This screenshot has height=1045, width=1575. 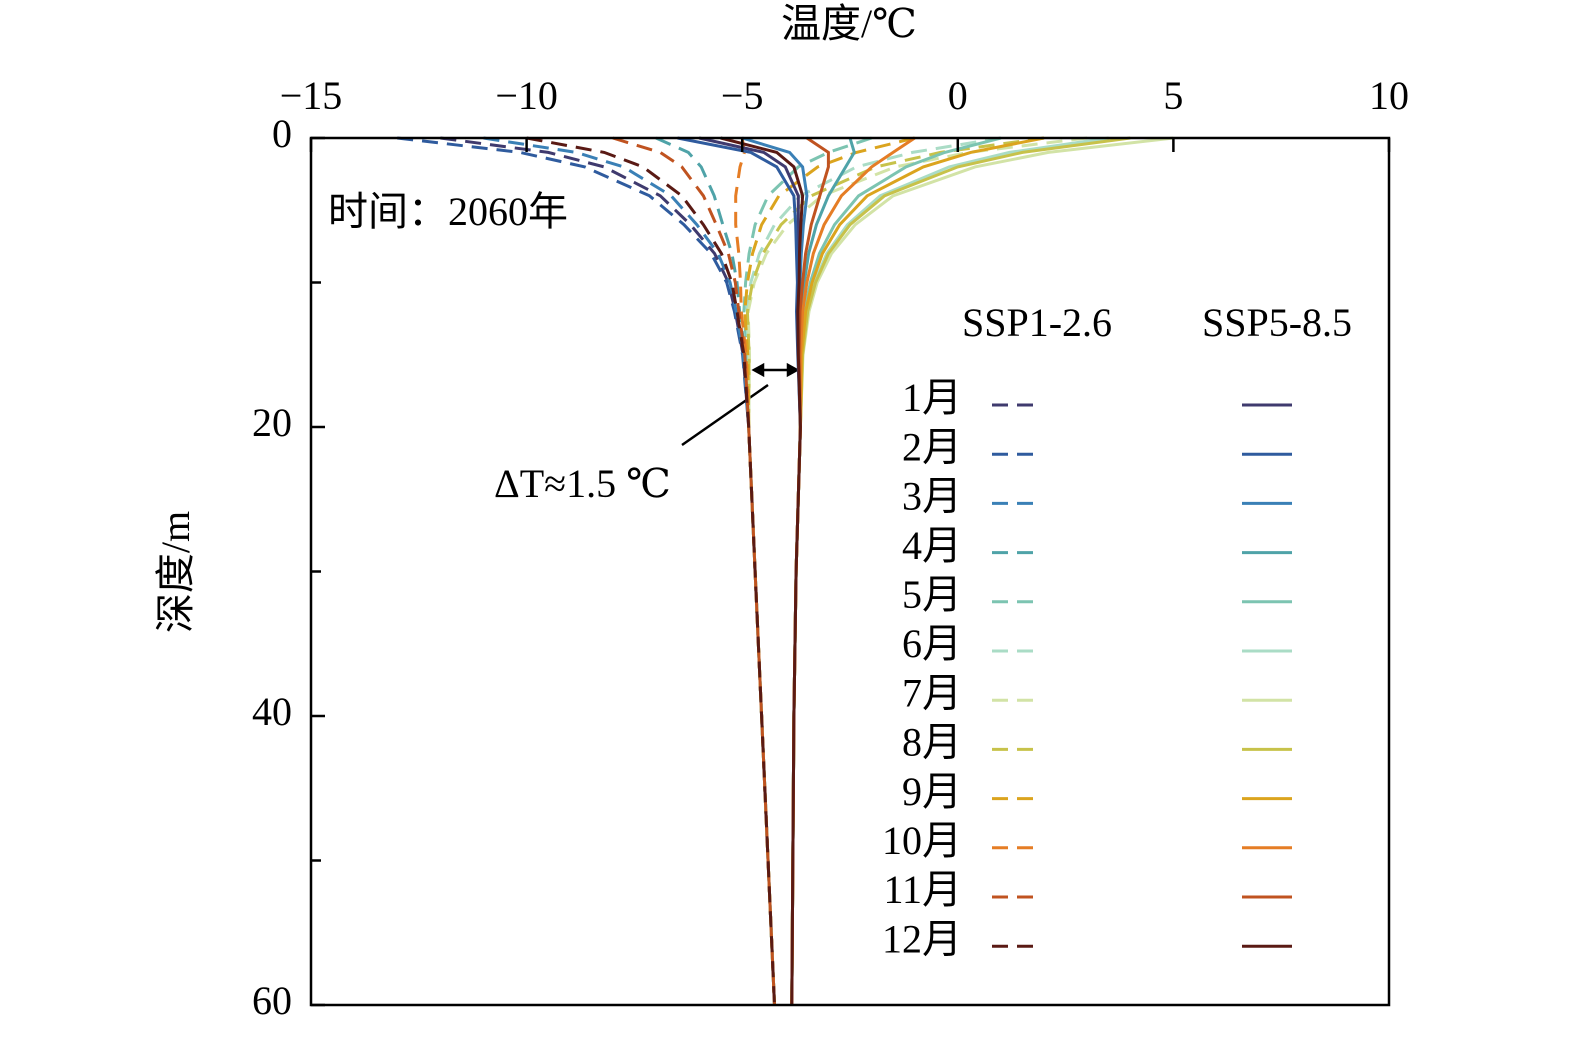 I want to click on annotation: 时间：2060年, so click(x=448, y=211).